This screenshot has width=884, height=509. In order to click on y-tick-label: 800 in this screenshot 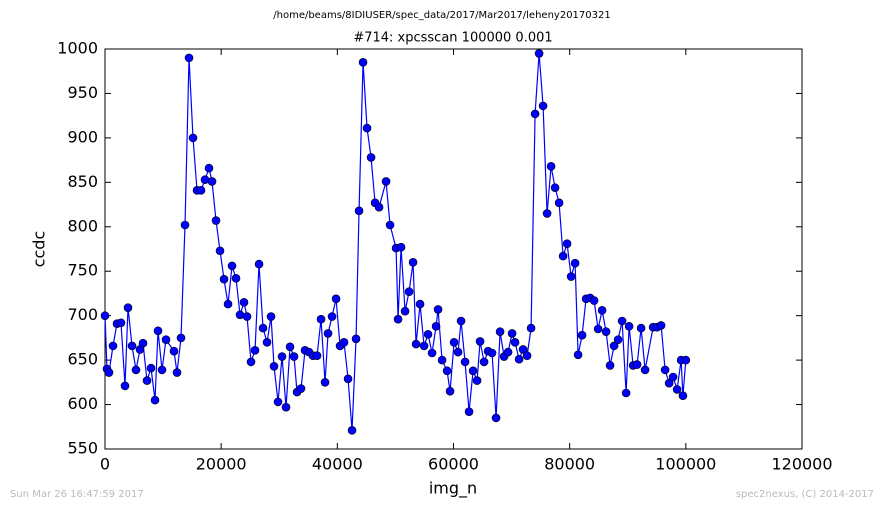, I will do `click(82, 225)`.